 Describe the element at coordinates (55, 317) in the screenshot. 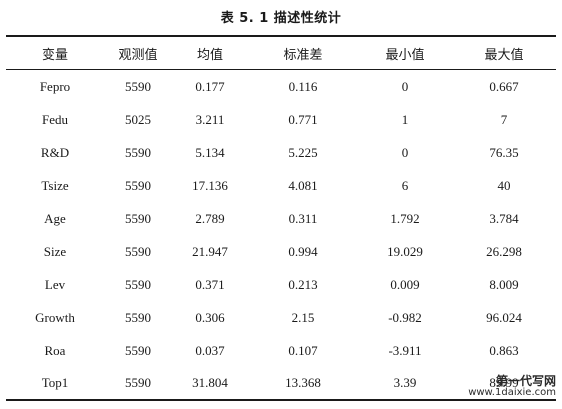

I see `cell-variable: Growth` at that location.